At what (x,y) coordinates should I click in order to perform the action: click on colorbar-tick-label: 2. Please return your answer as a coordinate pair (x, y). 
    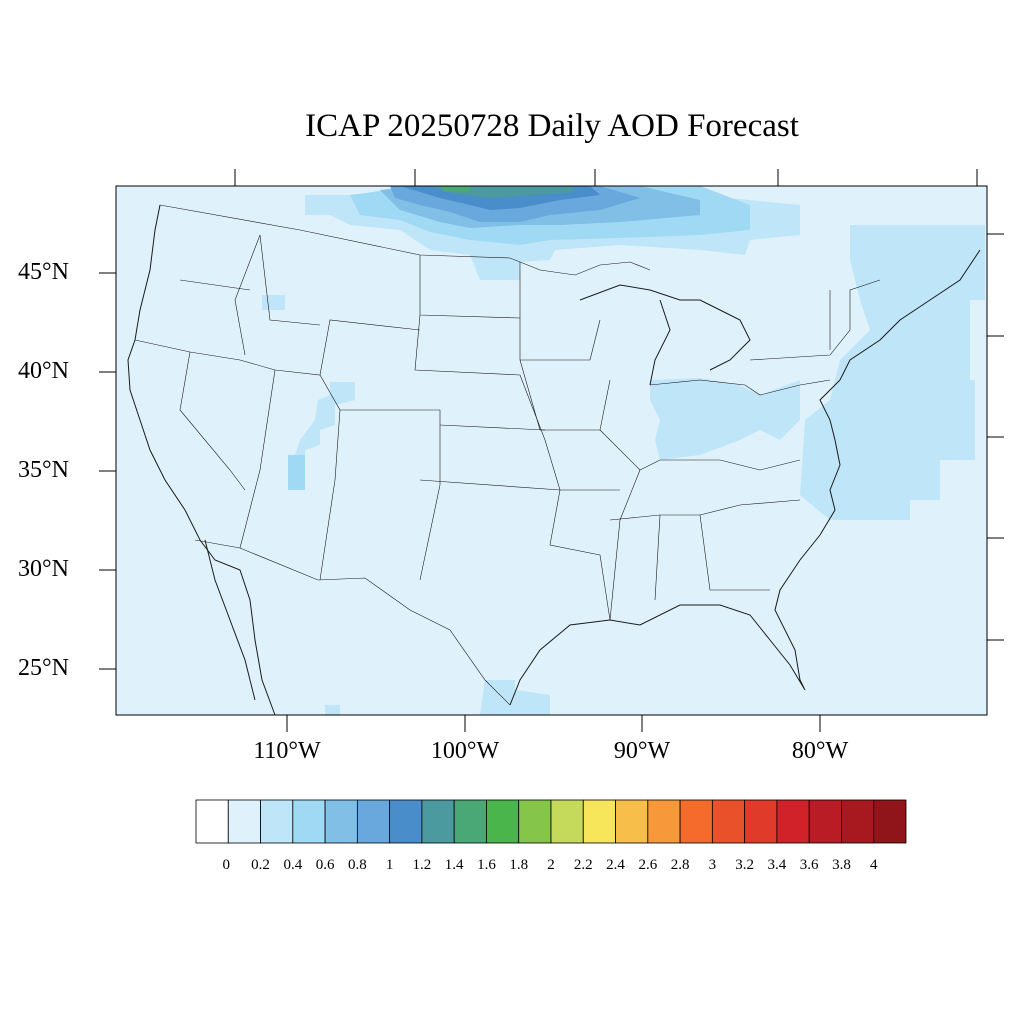
    Looking at the image, I should click on (551, 865).